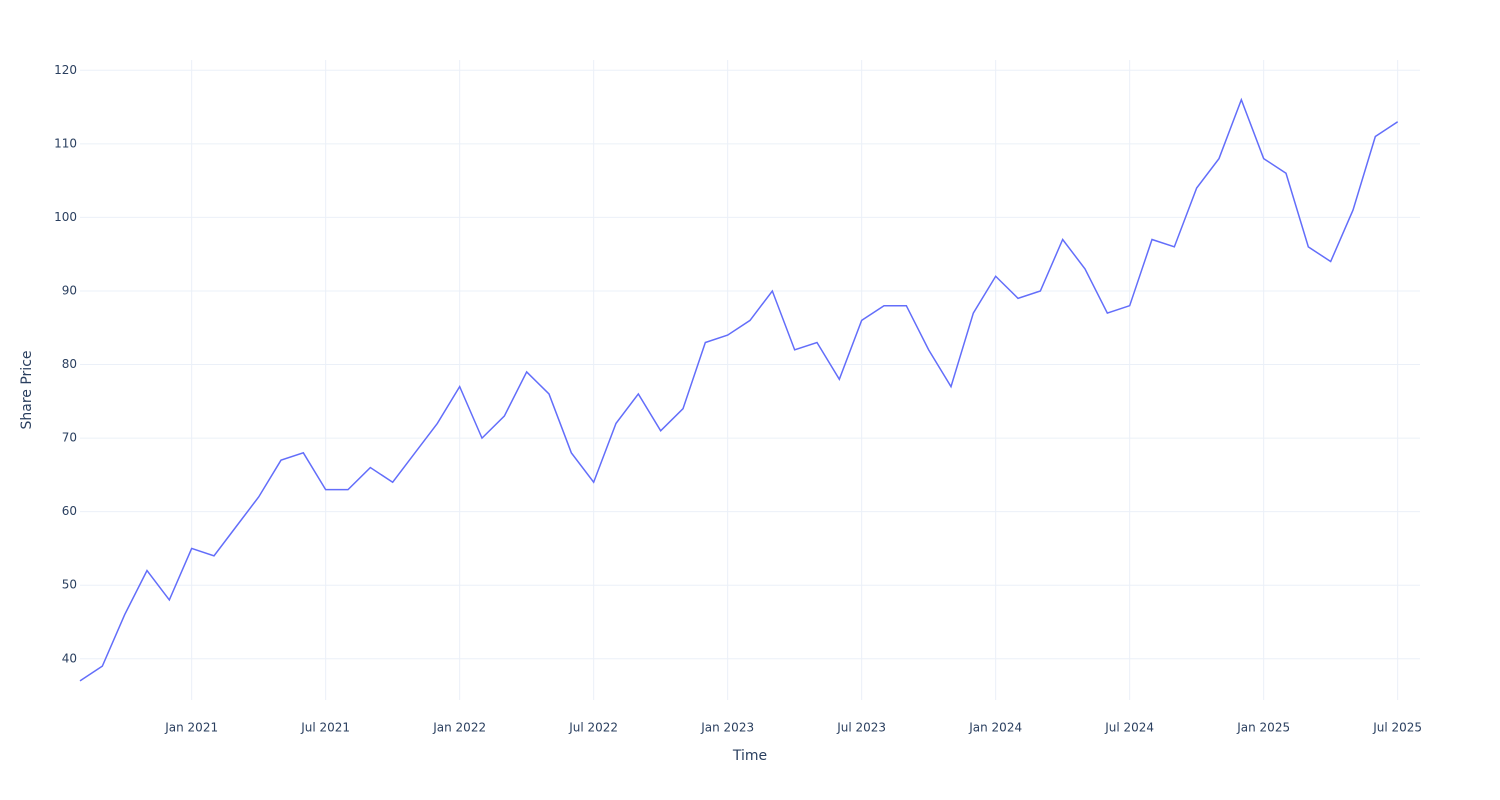 The image size is (1500, 800). I want to click on x-tick-label: Jul 2021, so click(325, 728).